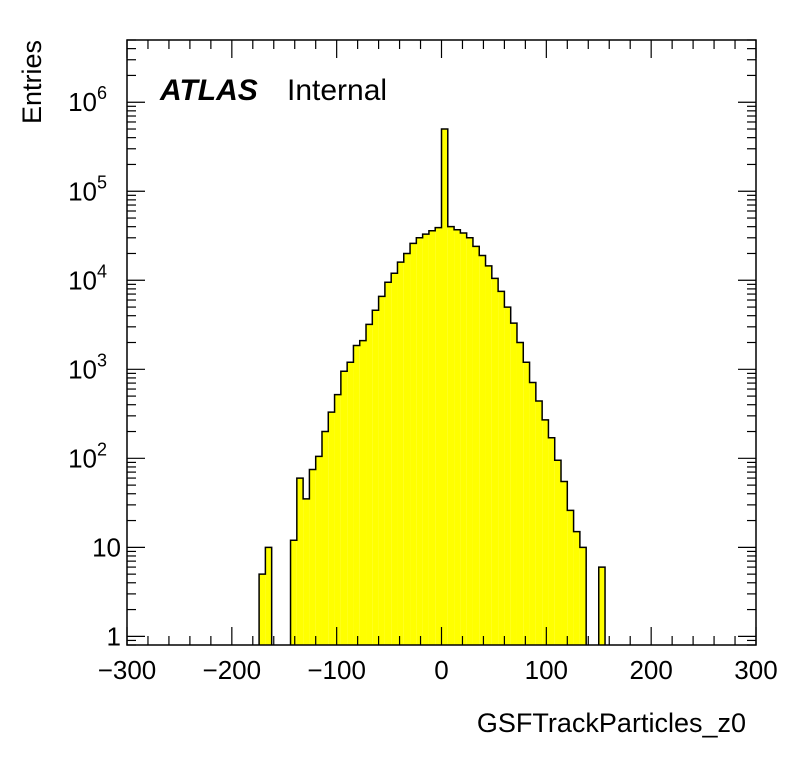 The height and width of the screenshot is (772, 796). I want to click on x-tick-label: 200, so click(650, 670).